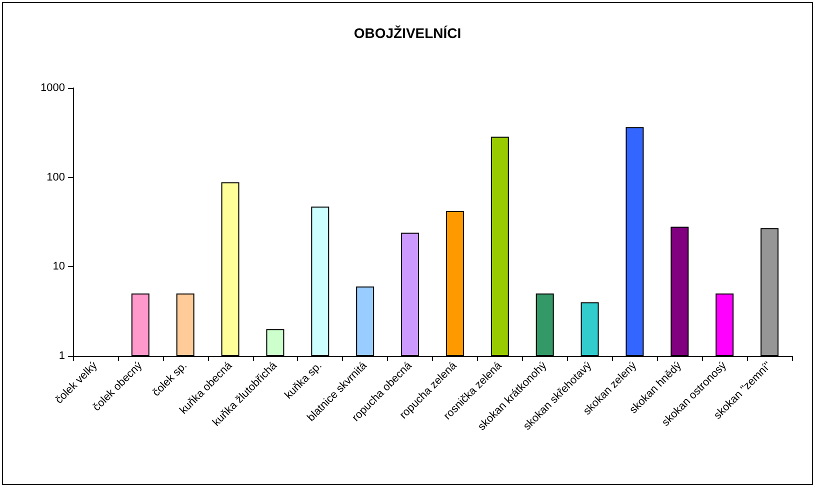  I want to click on y-tick-label: 100, so click(55, 177).